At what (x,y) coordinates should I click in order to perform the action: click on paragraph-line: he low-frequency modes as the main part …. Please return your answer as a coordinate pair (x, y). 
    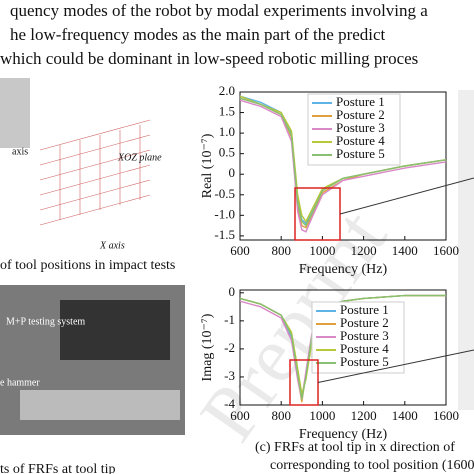
    Looking at the image, I should click on (198, 34).